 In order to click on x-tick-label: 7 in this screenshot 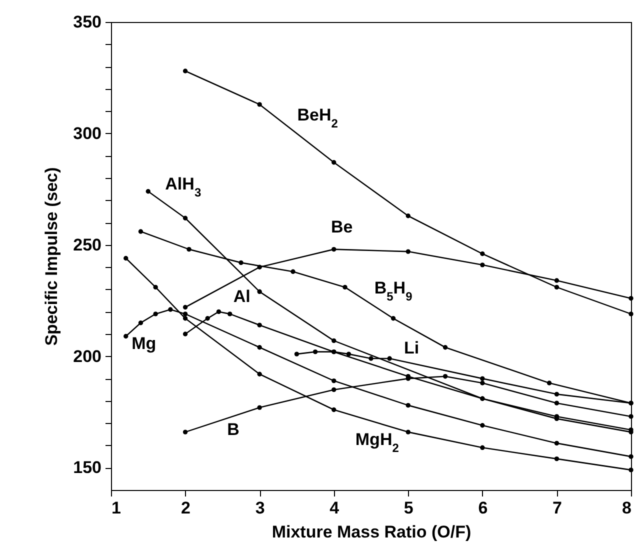, I will do `click(557, 508)`.